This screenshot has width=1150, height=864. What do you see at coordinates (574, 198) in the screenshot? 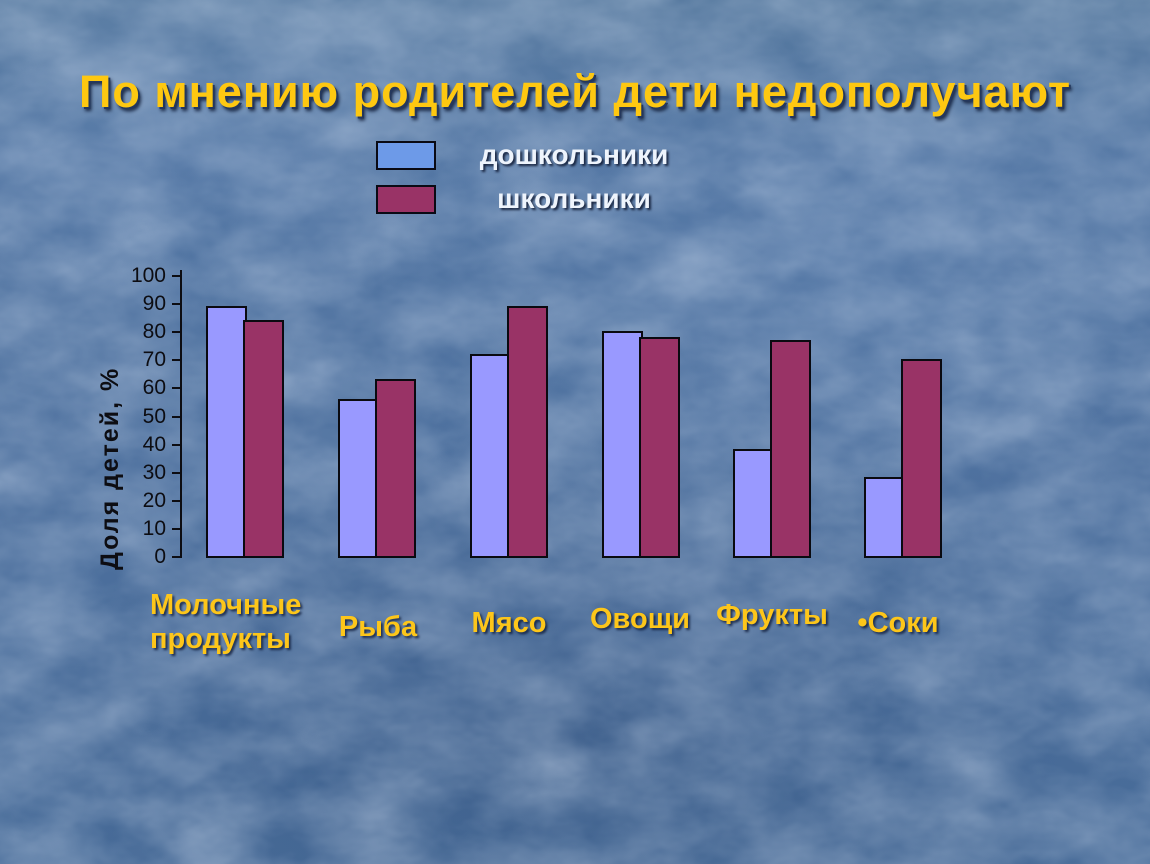
I see `legend-label: школьники` at bounding box center [574, 198].